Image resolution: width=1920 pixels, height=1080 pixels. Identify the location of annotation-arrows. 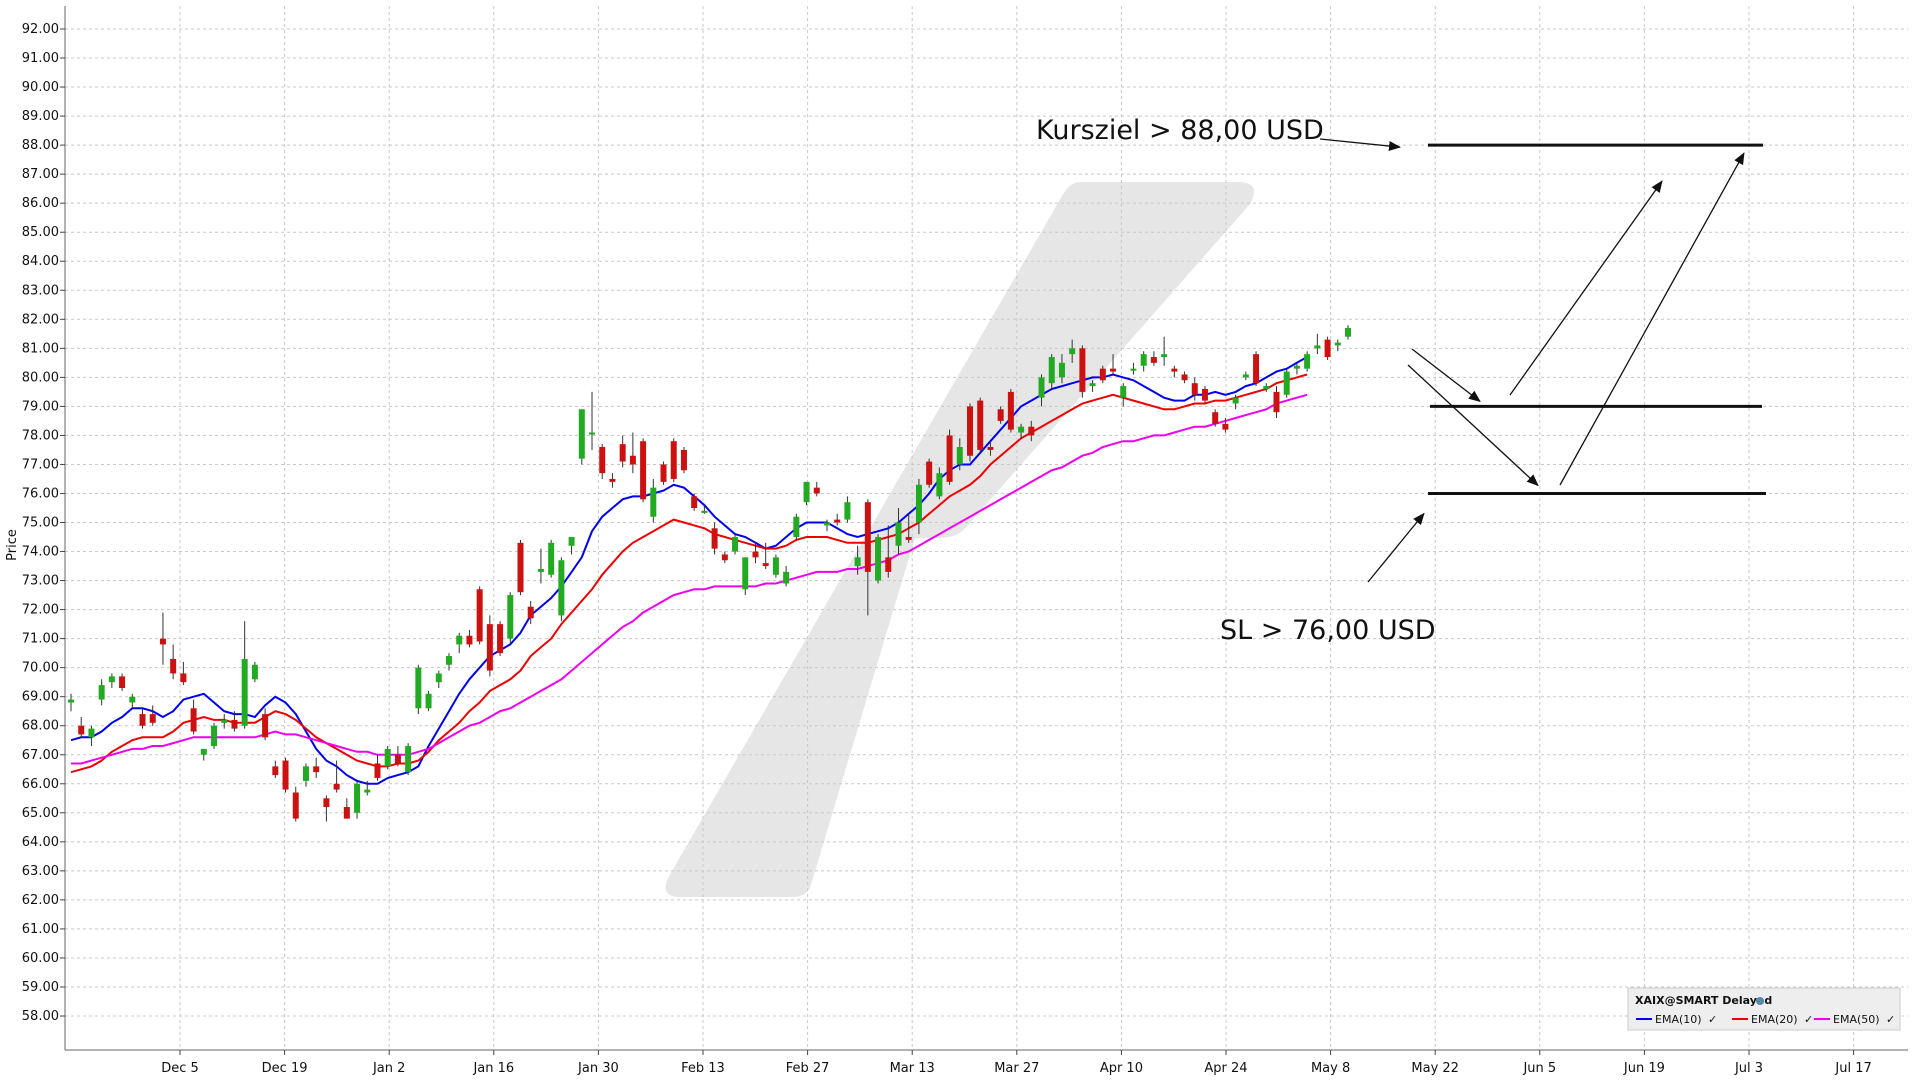
(1532, 360).